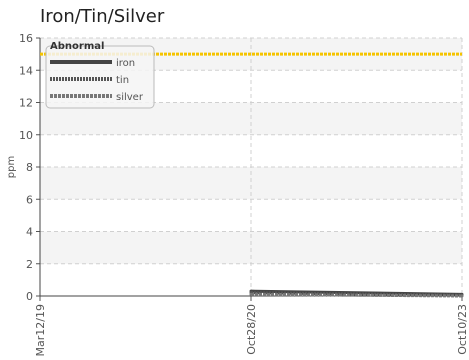 Image resolution: width=469 pixels, height=360 pixels. I want to click on y-tick-label: 10, so click(26, 135).